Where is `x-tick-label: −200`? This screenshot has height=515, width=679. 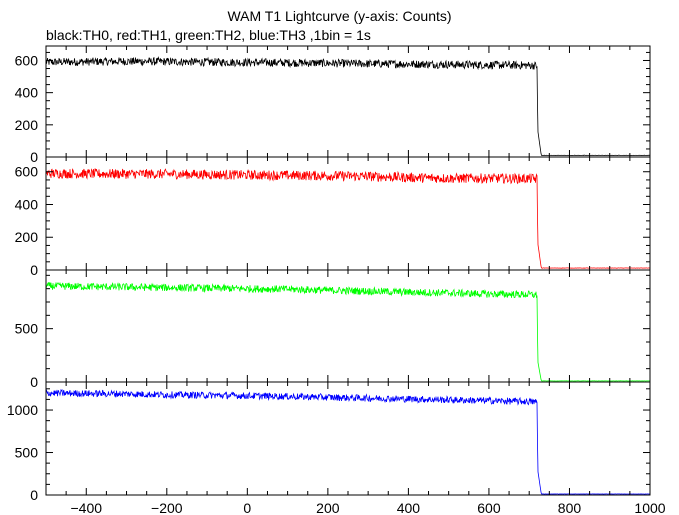
x-tick-label: −200 is located at coordinates (167, 507).